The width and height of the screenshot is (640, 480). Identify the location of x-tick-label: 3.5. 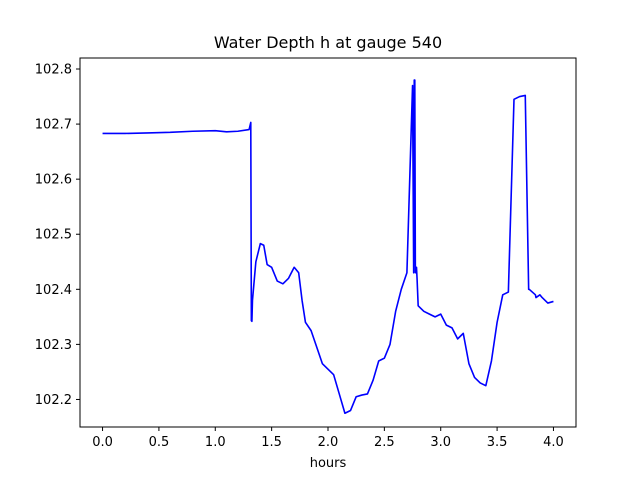
(497, 442).